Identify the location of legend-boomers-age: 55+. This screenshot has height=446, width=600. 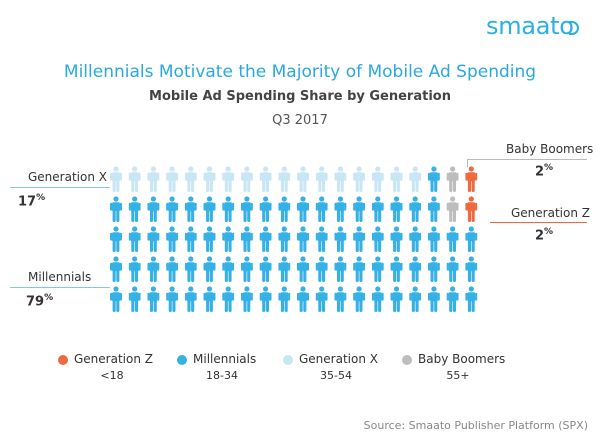
(458, 375).